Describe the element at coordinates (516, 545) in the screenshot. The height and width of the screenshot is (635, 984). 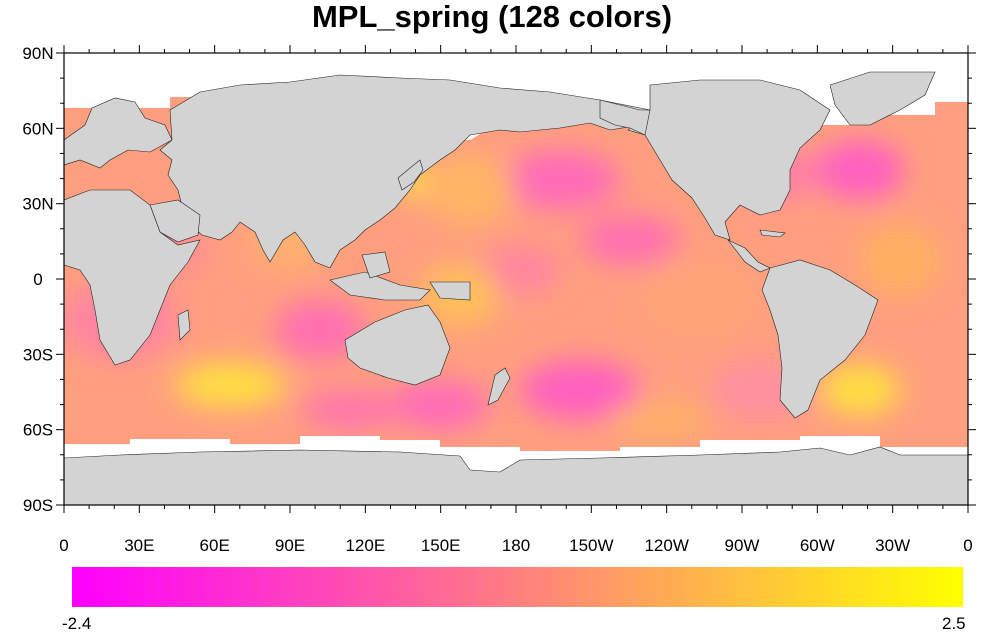
I see `lon-label: 180` at that location.